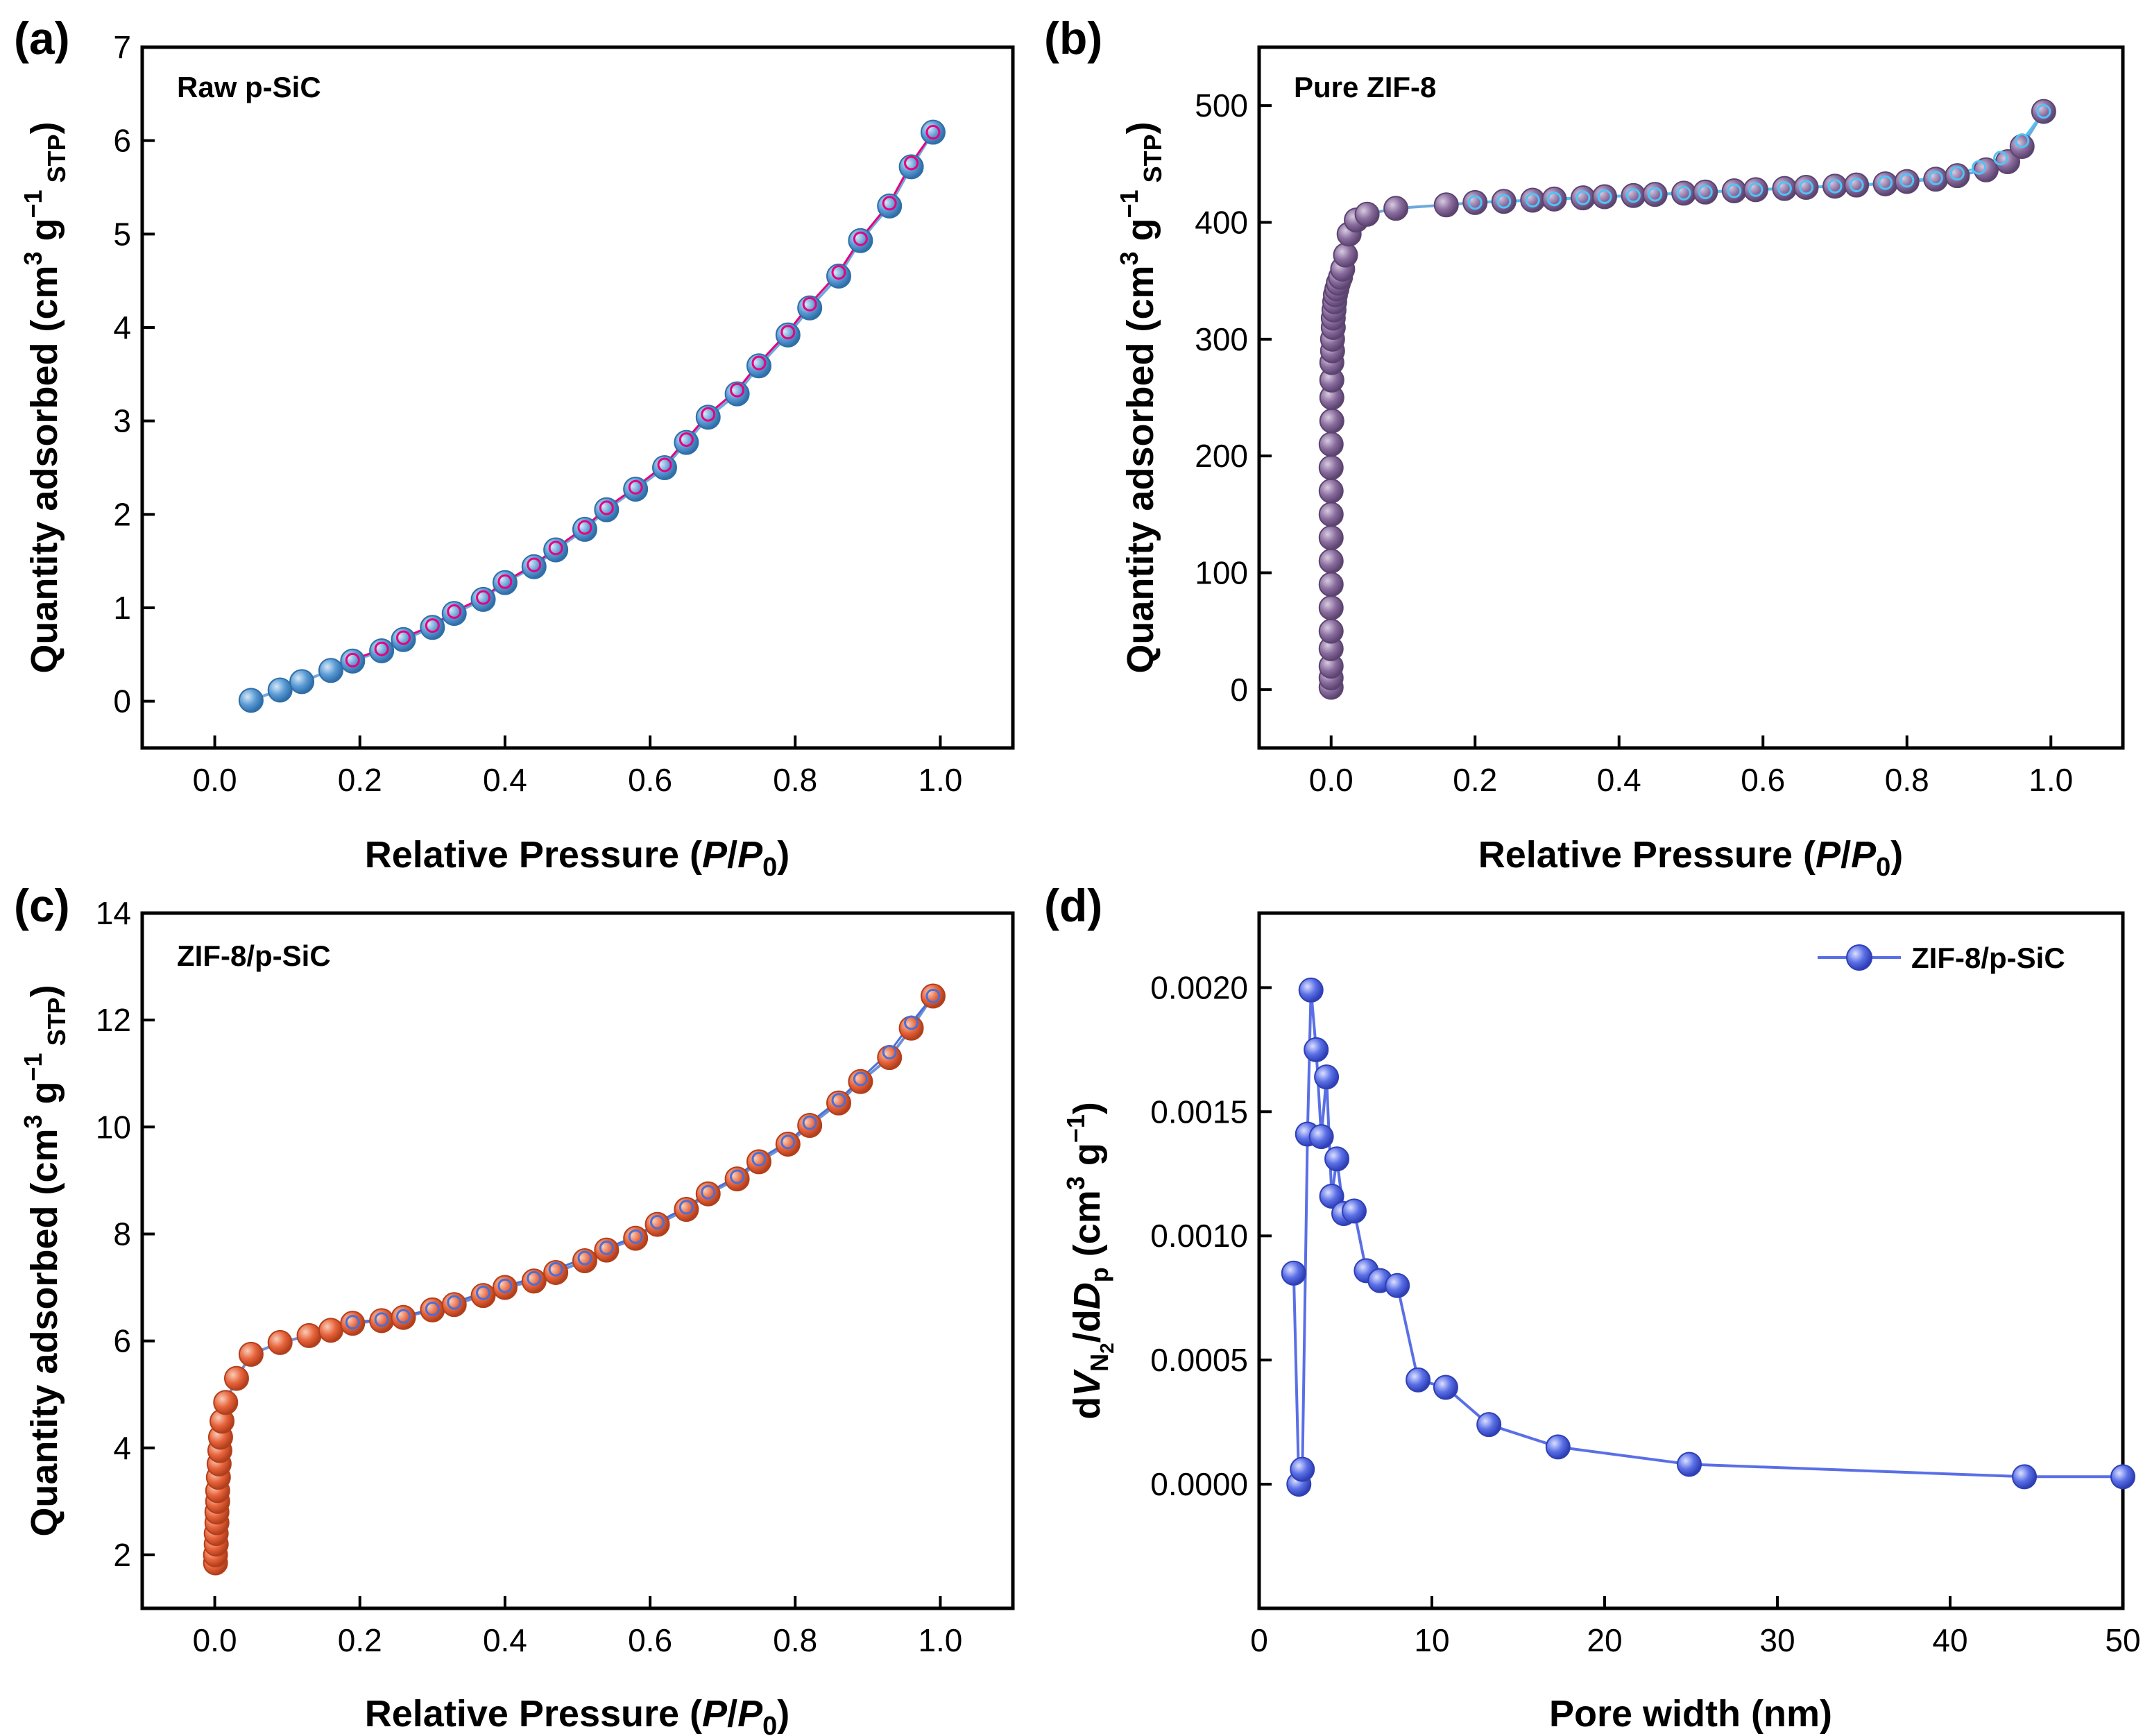  I want to click on panel-label: (d), so click(1073, 905).